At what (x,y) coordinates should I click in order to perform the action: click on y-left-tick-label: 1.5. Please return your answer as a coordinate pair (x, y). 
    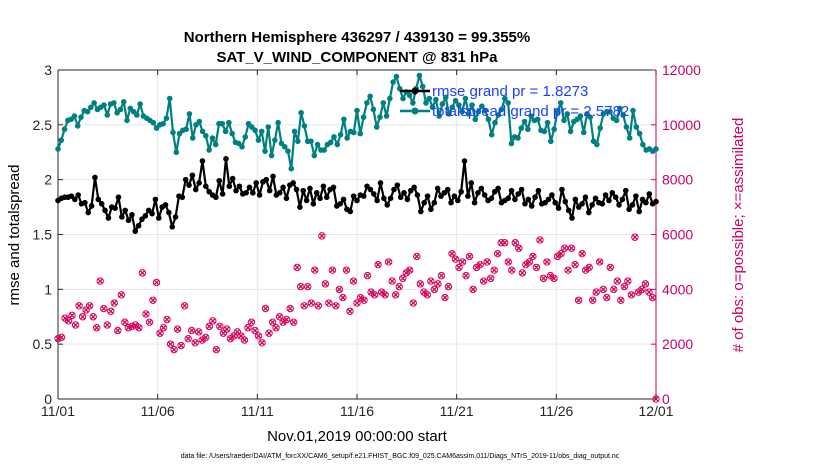
    Looking at the image, I should click on (43, 235).